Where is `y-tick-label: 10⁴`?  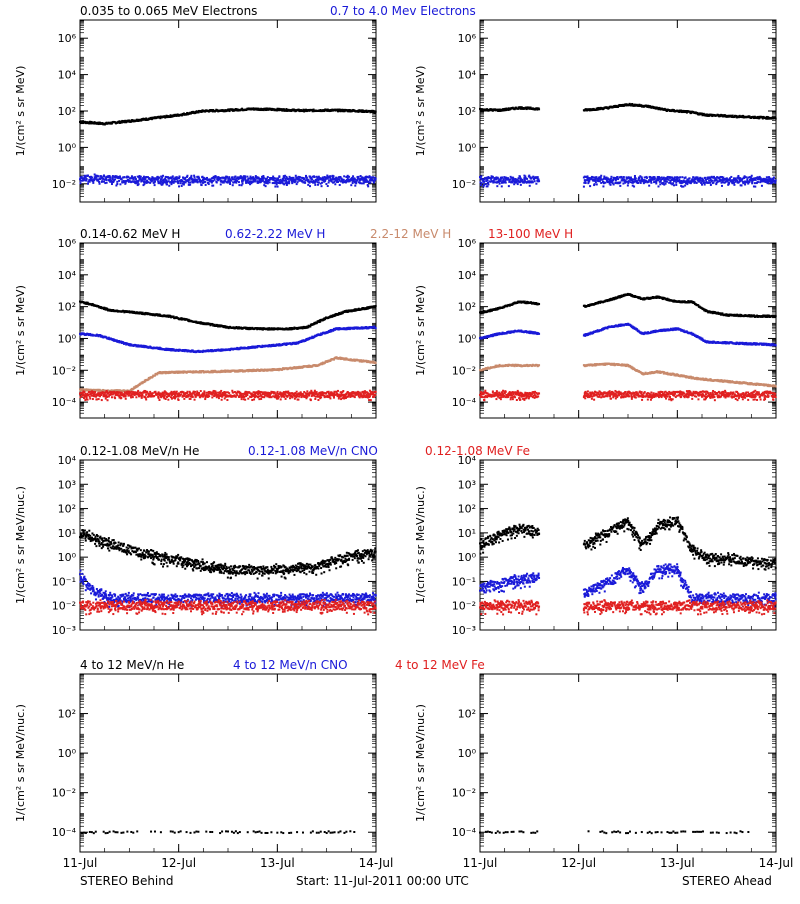
y-tick-label: 10⁴ is located at coordinates (467, 75).